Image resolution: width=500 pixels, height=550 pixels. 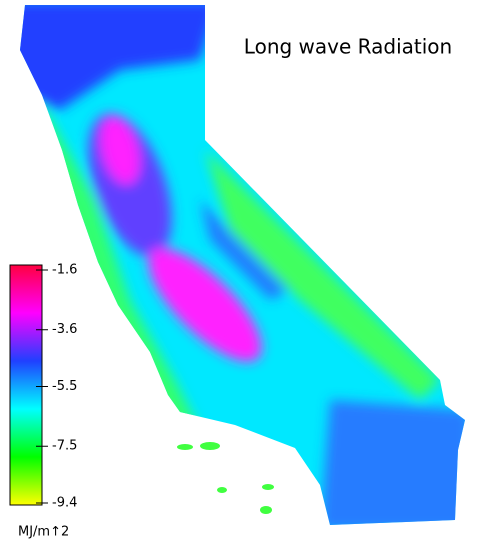 What do you see at coordinates (225, 478) in the screenshot?
I see `channel-islands` at bounding box center [225, 478].